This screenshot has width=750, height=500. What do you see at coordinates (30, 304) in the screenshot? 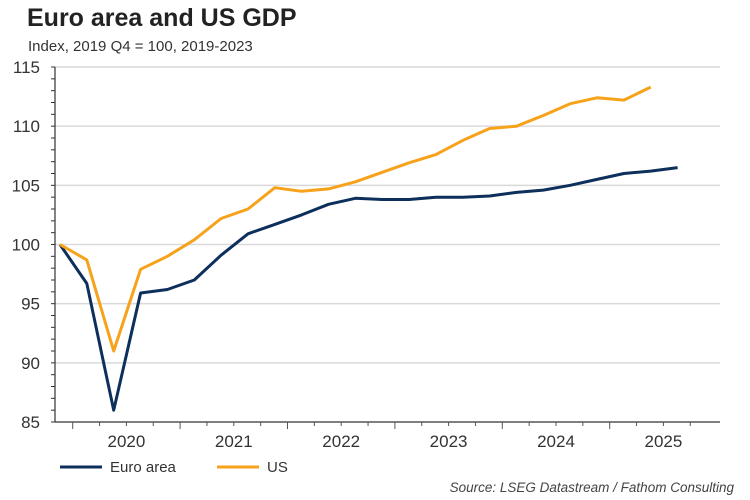
I see `y-tick-label: 95` at bounding box center [30, 304].